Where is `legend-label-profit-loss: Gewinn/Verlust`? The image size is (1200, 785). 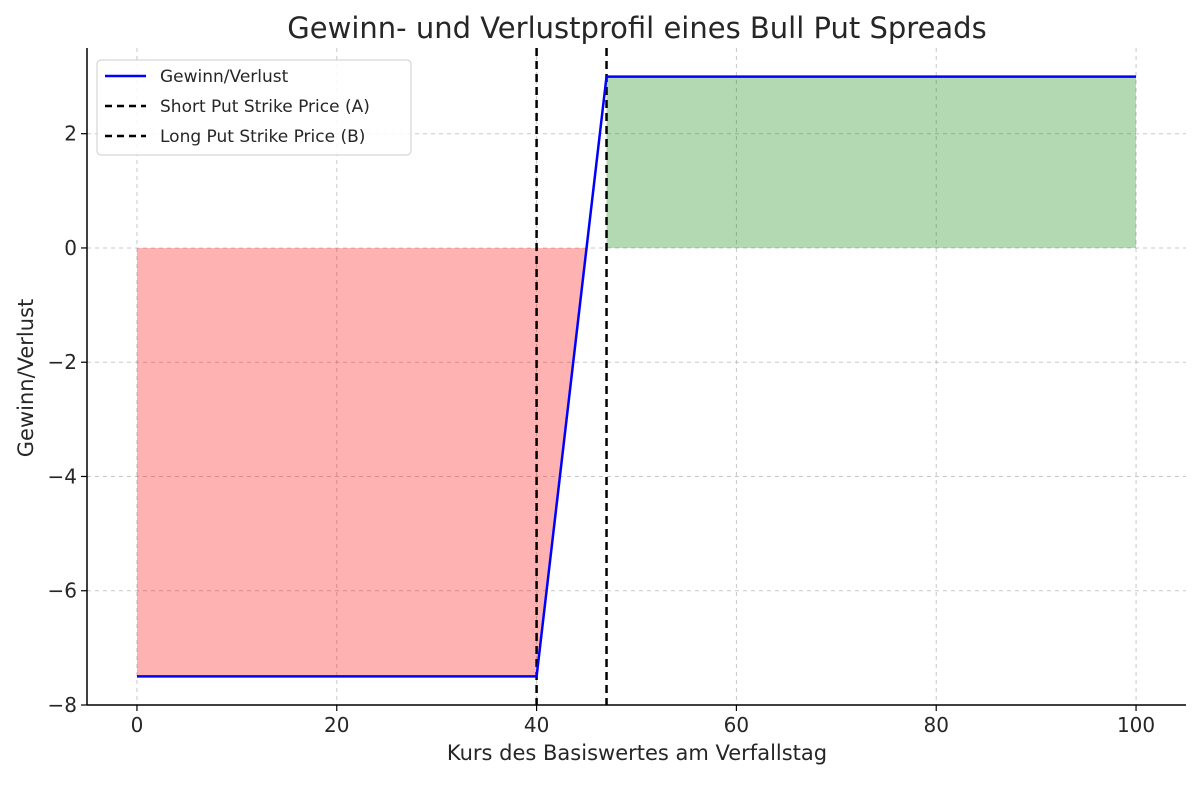
legend-label-profit-loss: Gewinn/Verlust is located at coordinates (224, 77).